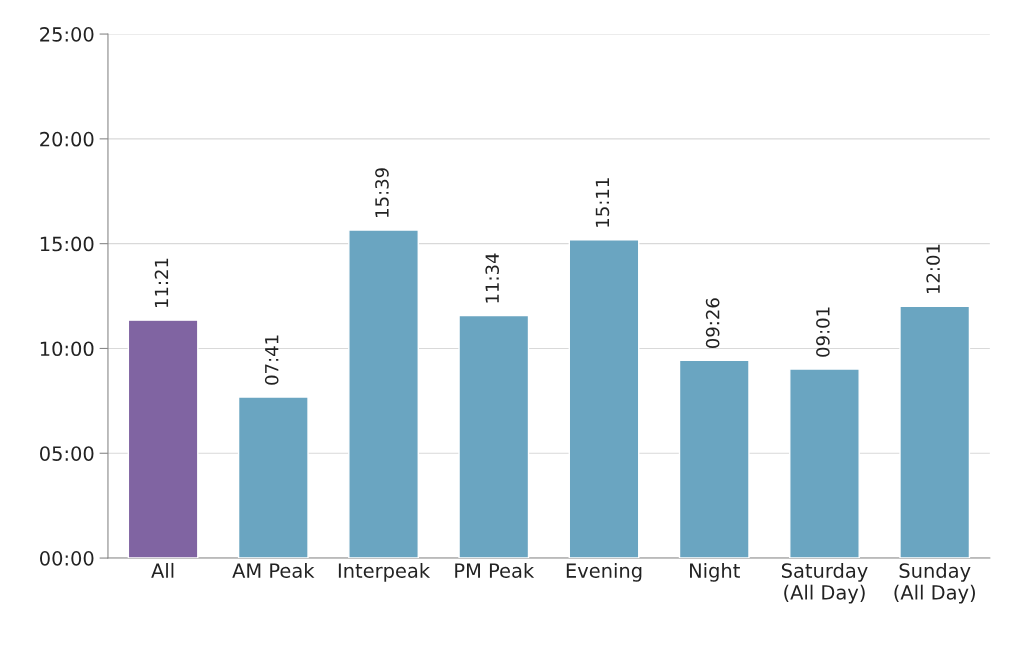 This screenshot has width=1009, height=655. I want to click on data-label: 09:26, so click(712, 323).